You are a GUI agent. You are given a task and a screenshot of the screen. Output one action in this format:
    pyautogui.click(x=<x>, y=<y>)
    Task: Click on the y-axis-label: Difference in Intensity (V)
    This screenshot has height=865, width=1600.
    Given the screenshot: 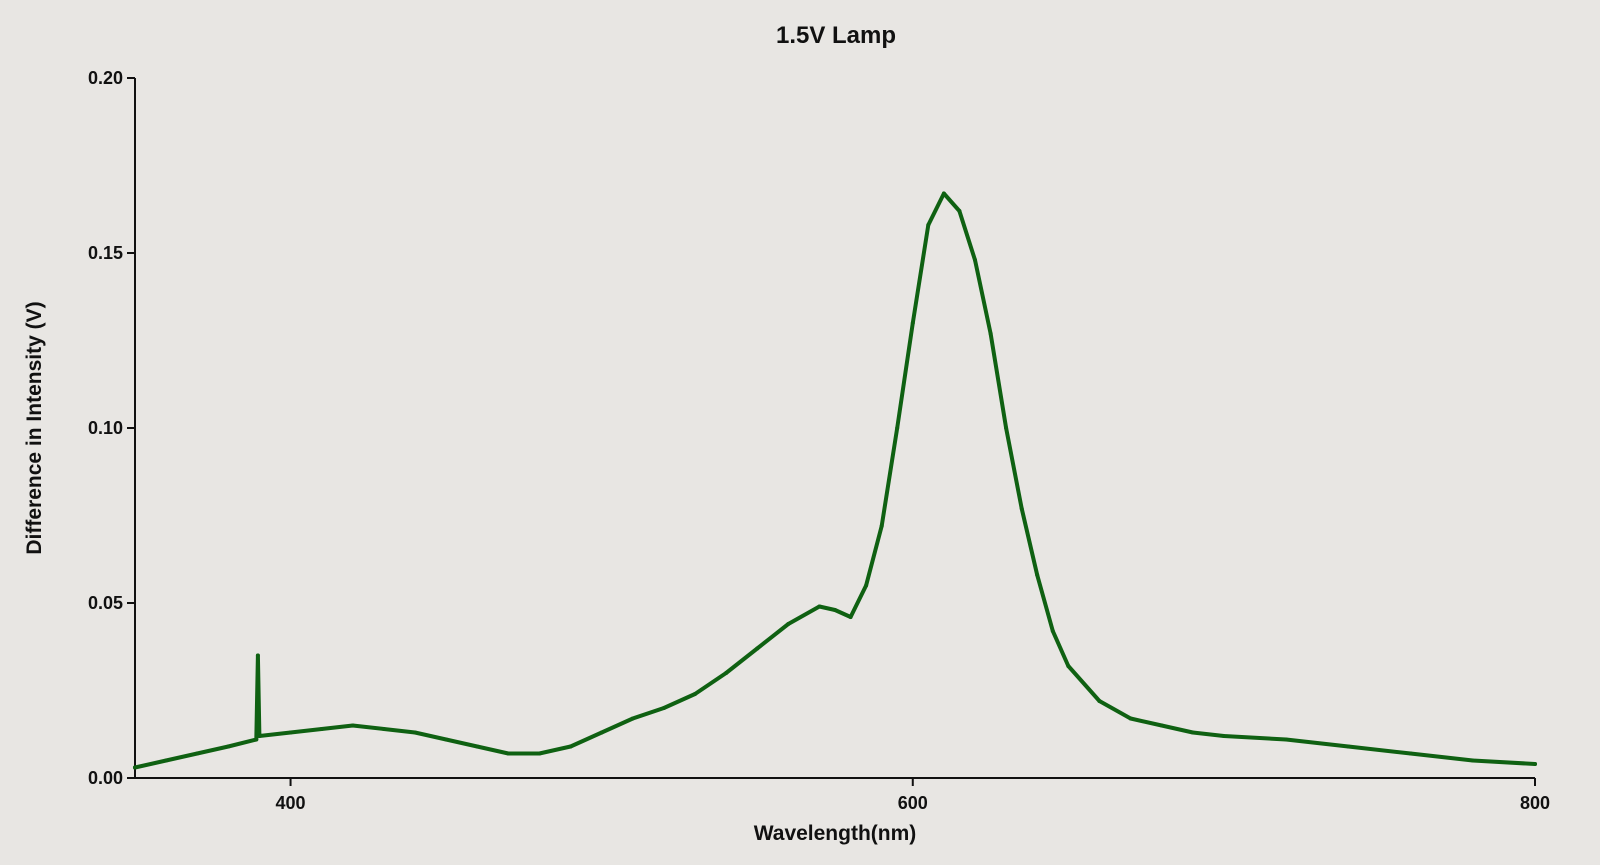 What is the action you would take?
    pyautogui.click(x=34, y=427)
    